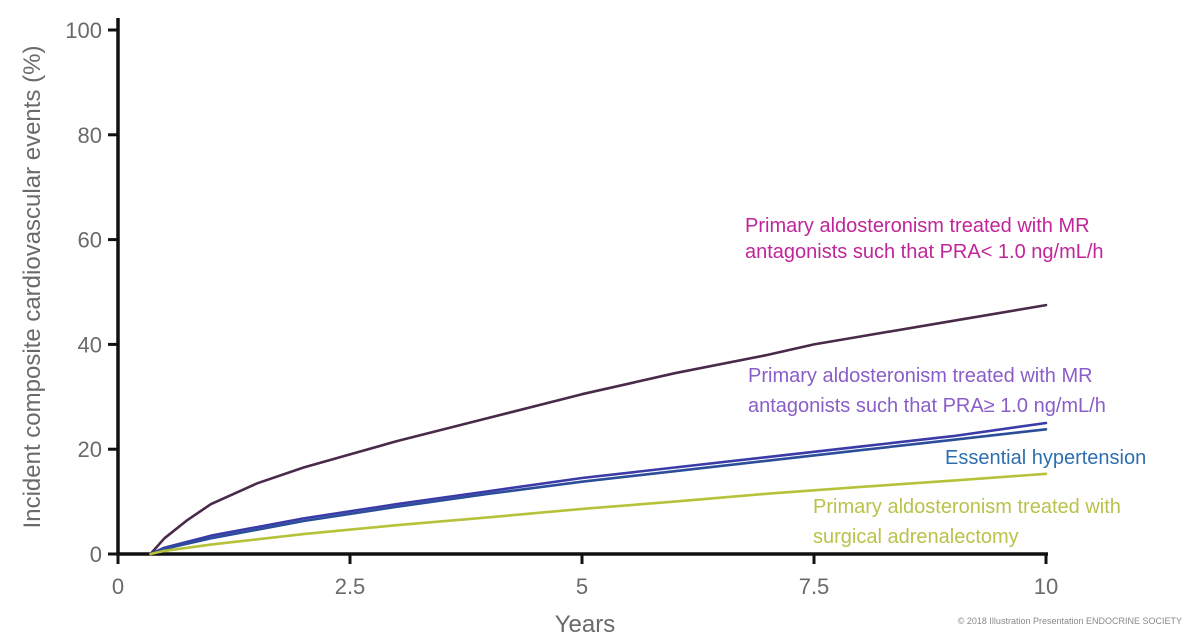  What do you see at coordinates (350, 586) in the screenshot?
I see `x-tick-label: 2.5` at bounding box center [350, 586].